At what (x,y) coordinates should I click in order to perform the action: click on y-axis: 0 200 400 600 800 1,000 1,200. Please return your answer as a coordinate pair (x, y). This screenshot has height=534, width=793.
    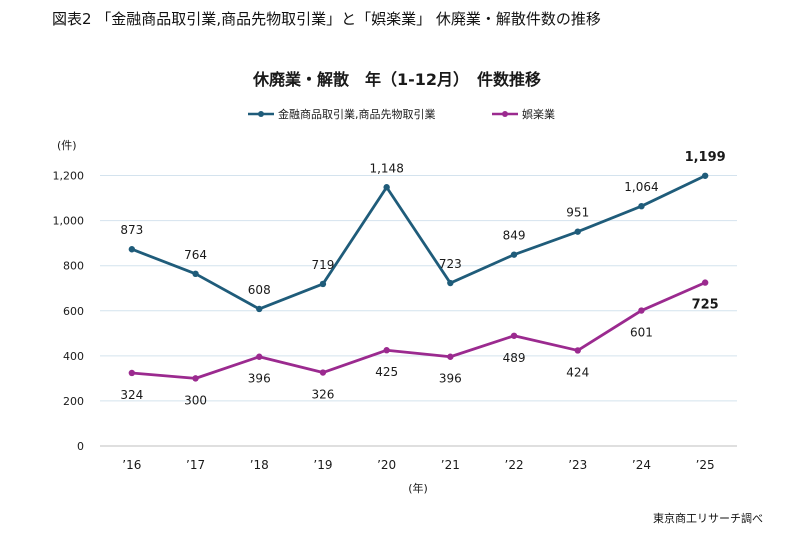
    Looking at the image, I should click on (69, 311).